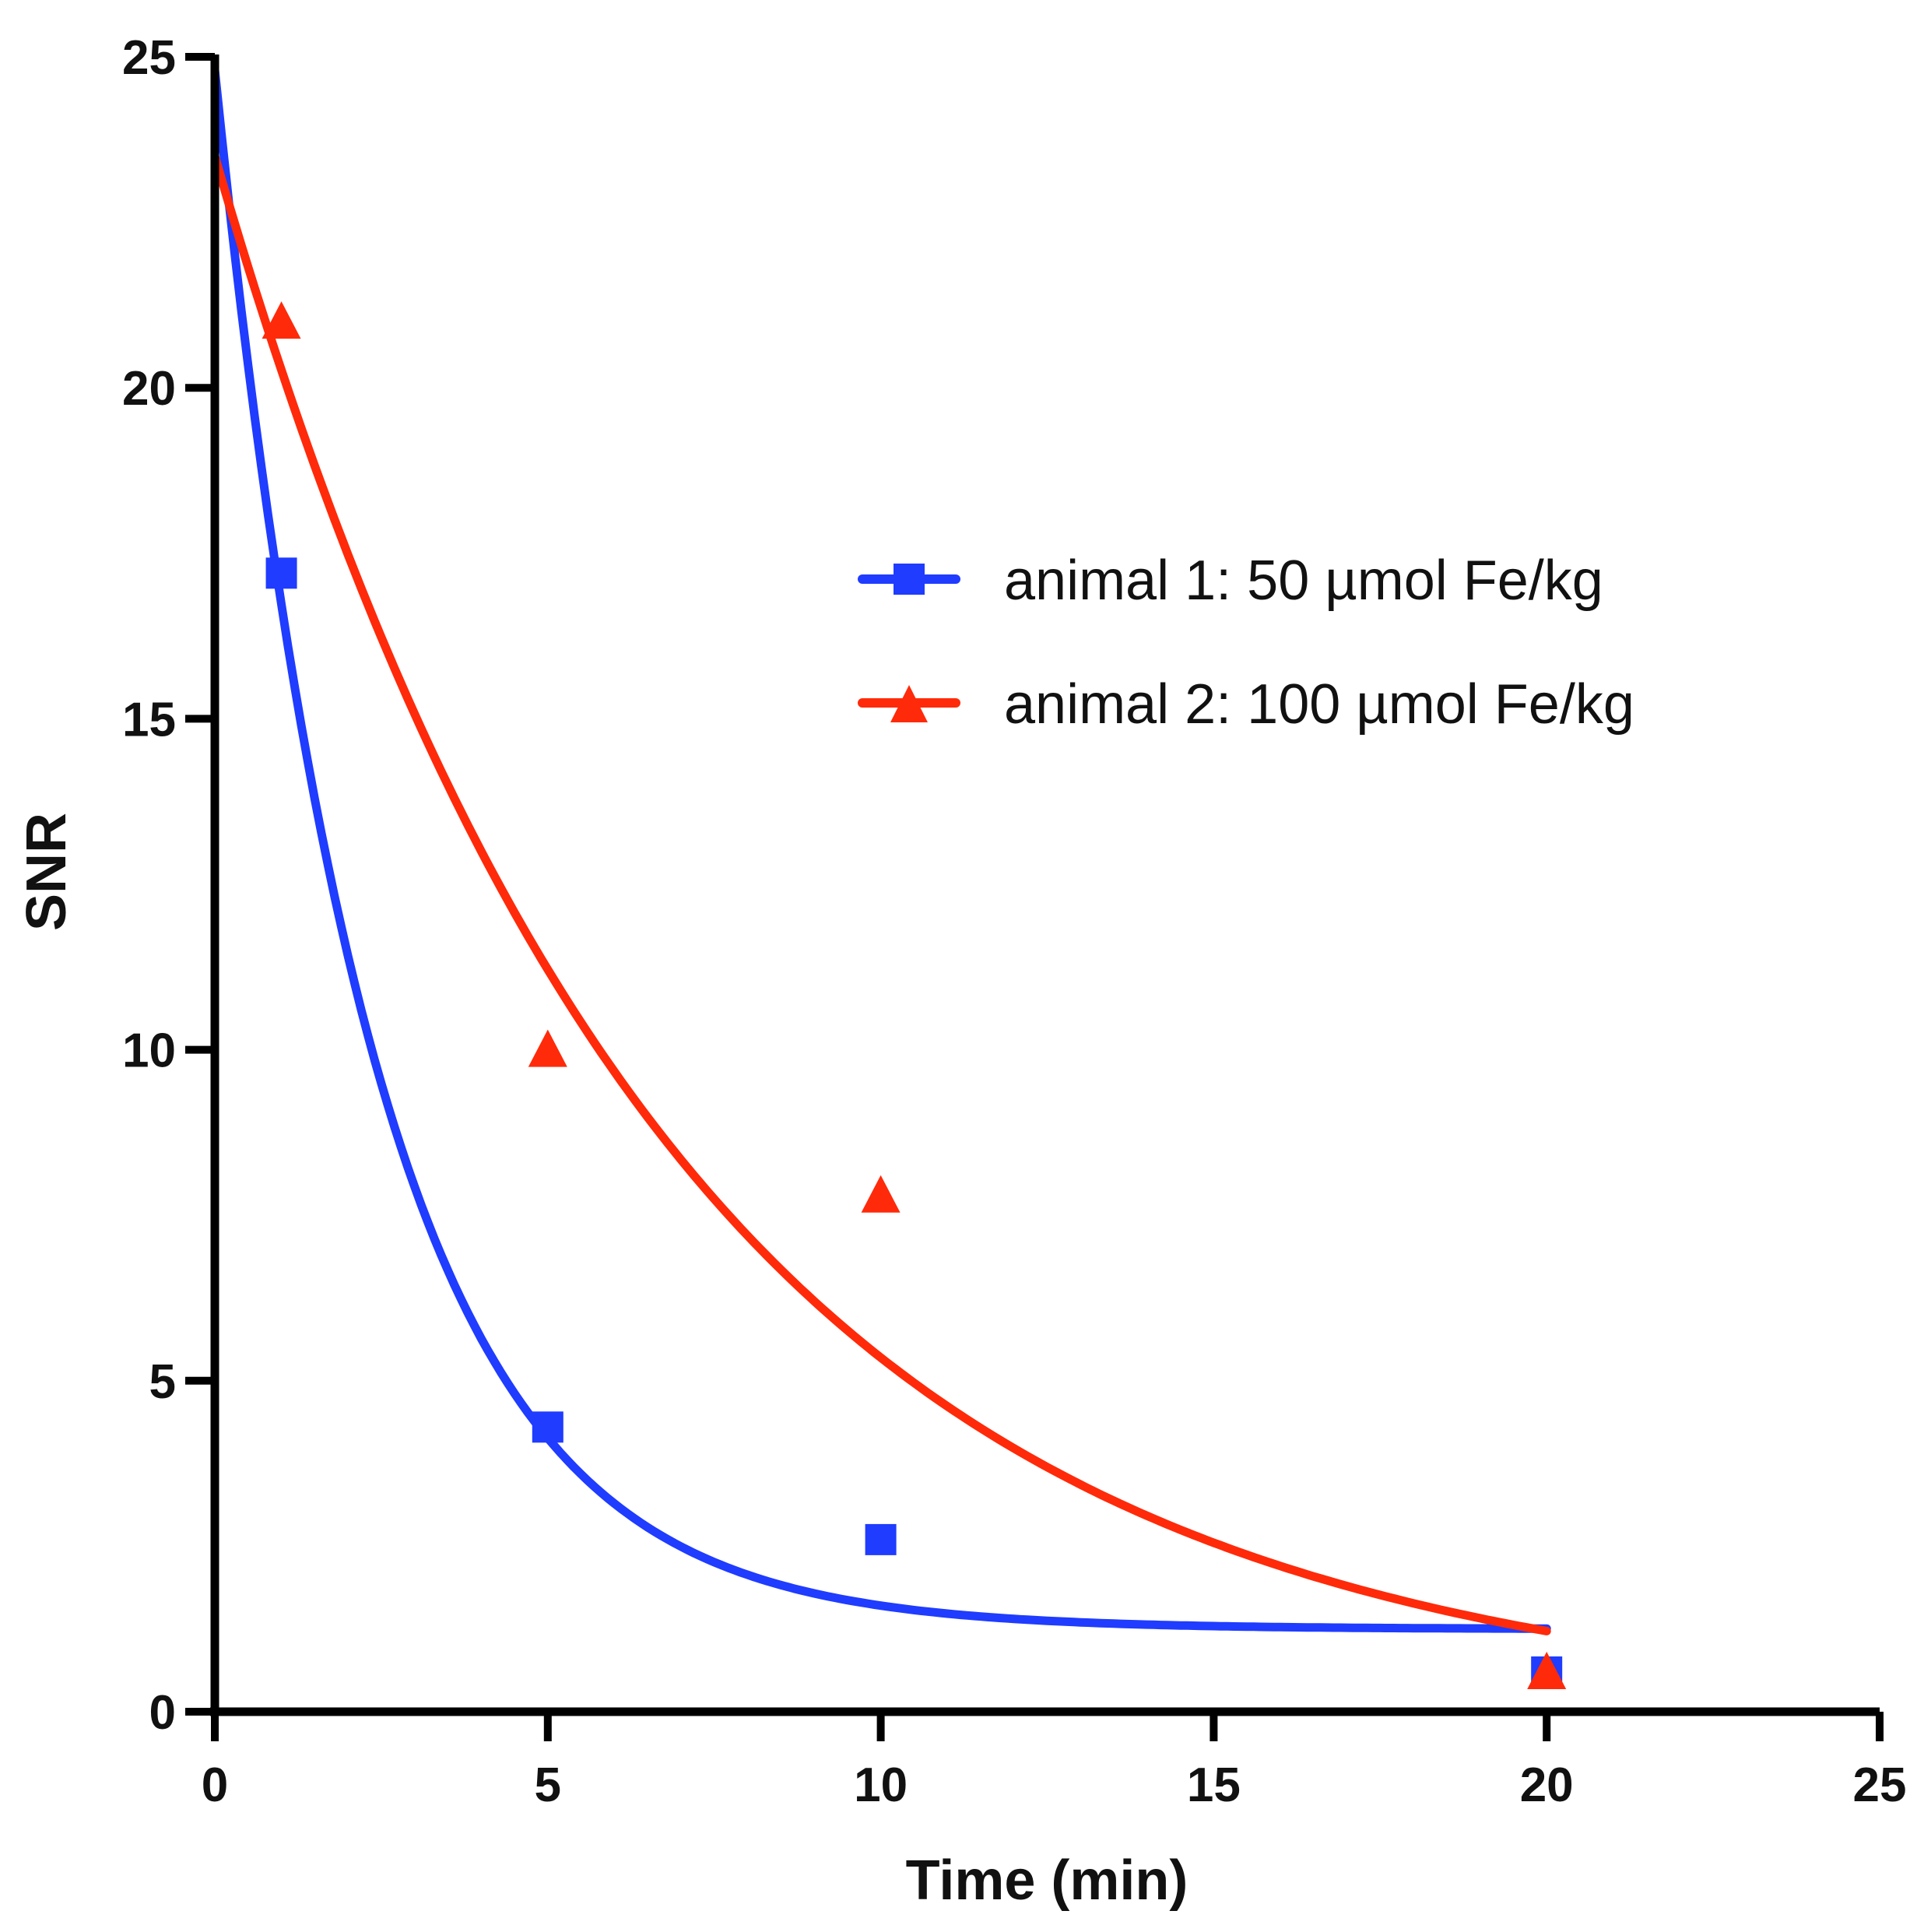 The image size is (1924, 1932). I want to click on y-tick-label: 15, so click(149, 719).